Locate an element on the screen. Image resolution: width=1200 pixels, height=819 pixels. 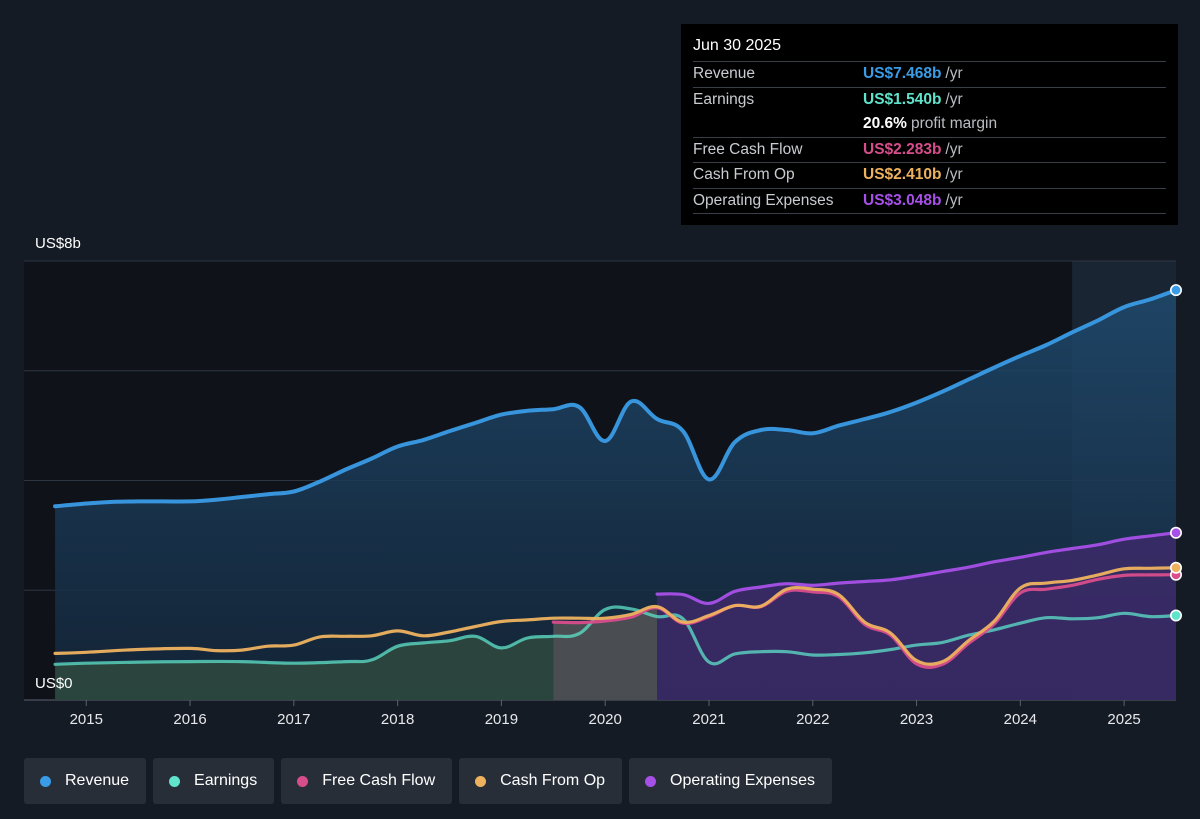
tooltip-row: Cash From Op US$2.410b/yr is located at coordinates (929, 175).